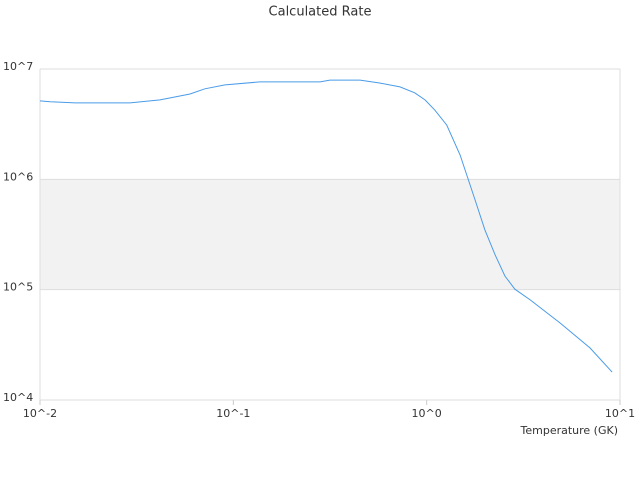 This screenshot has height=484, width=640. I want to click on y-tick-label: 10^4, so click(18, 397).